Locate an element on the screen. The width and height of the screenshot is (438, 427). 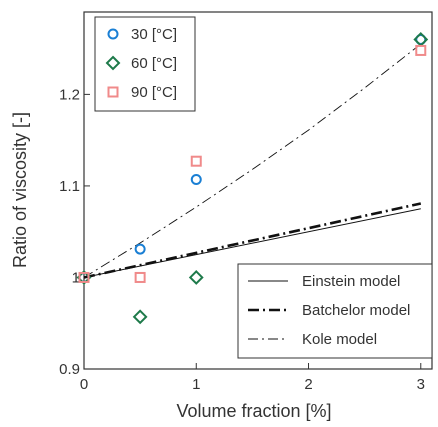
x-tick-label: 0 is located at coordinates (84, 384).